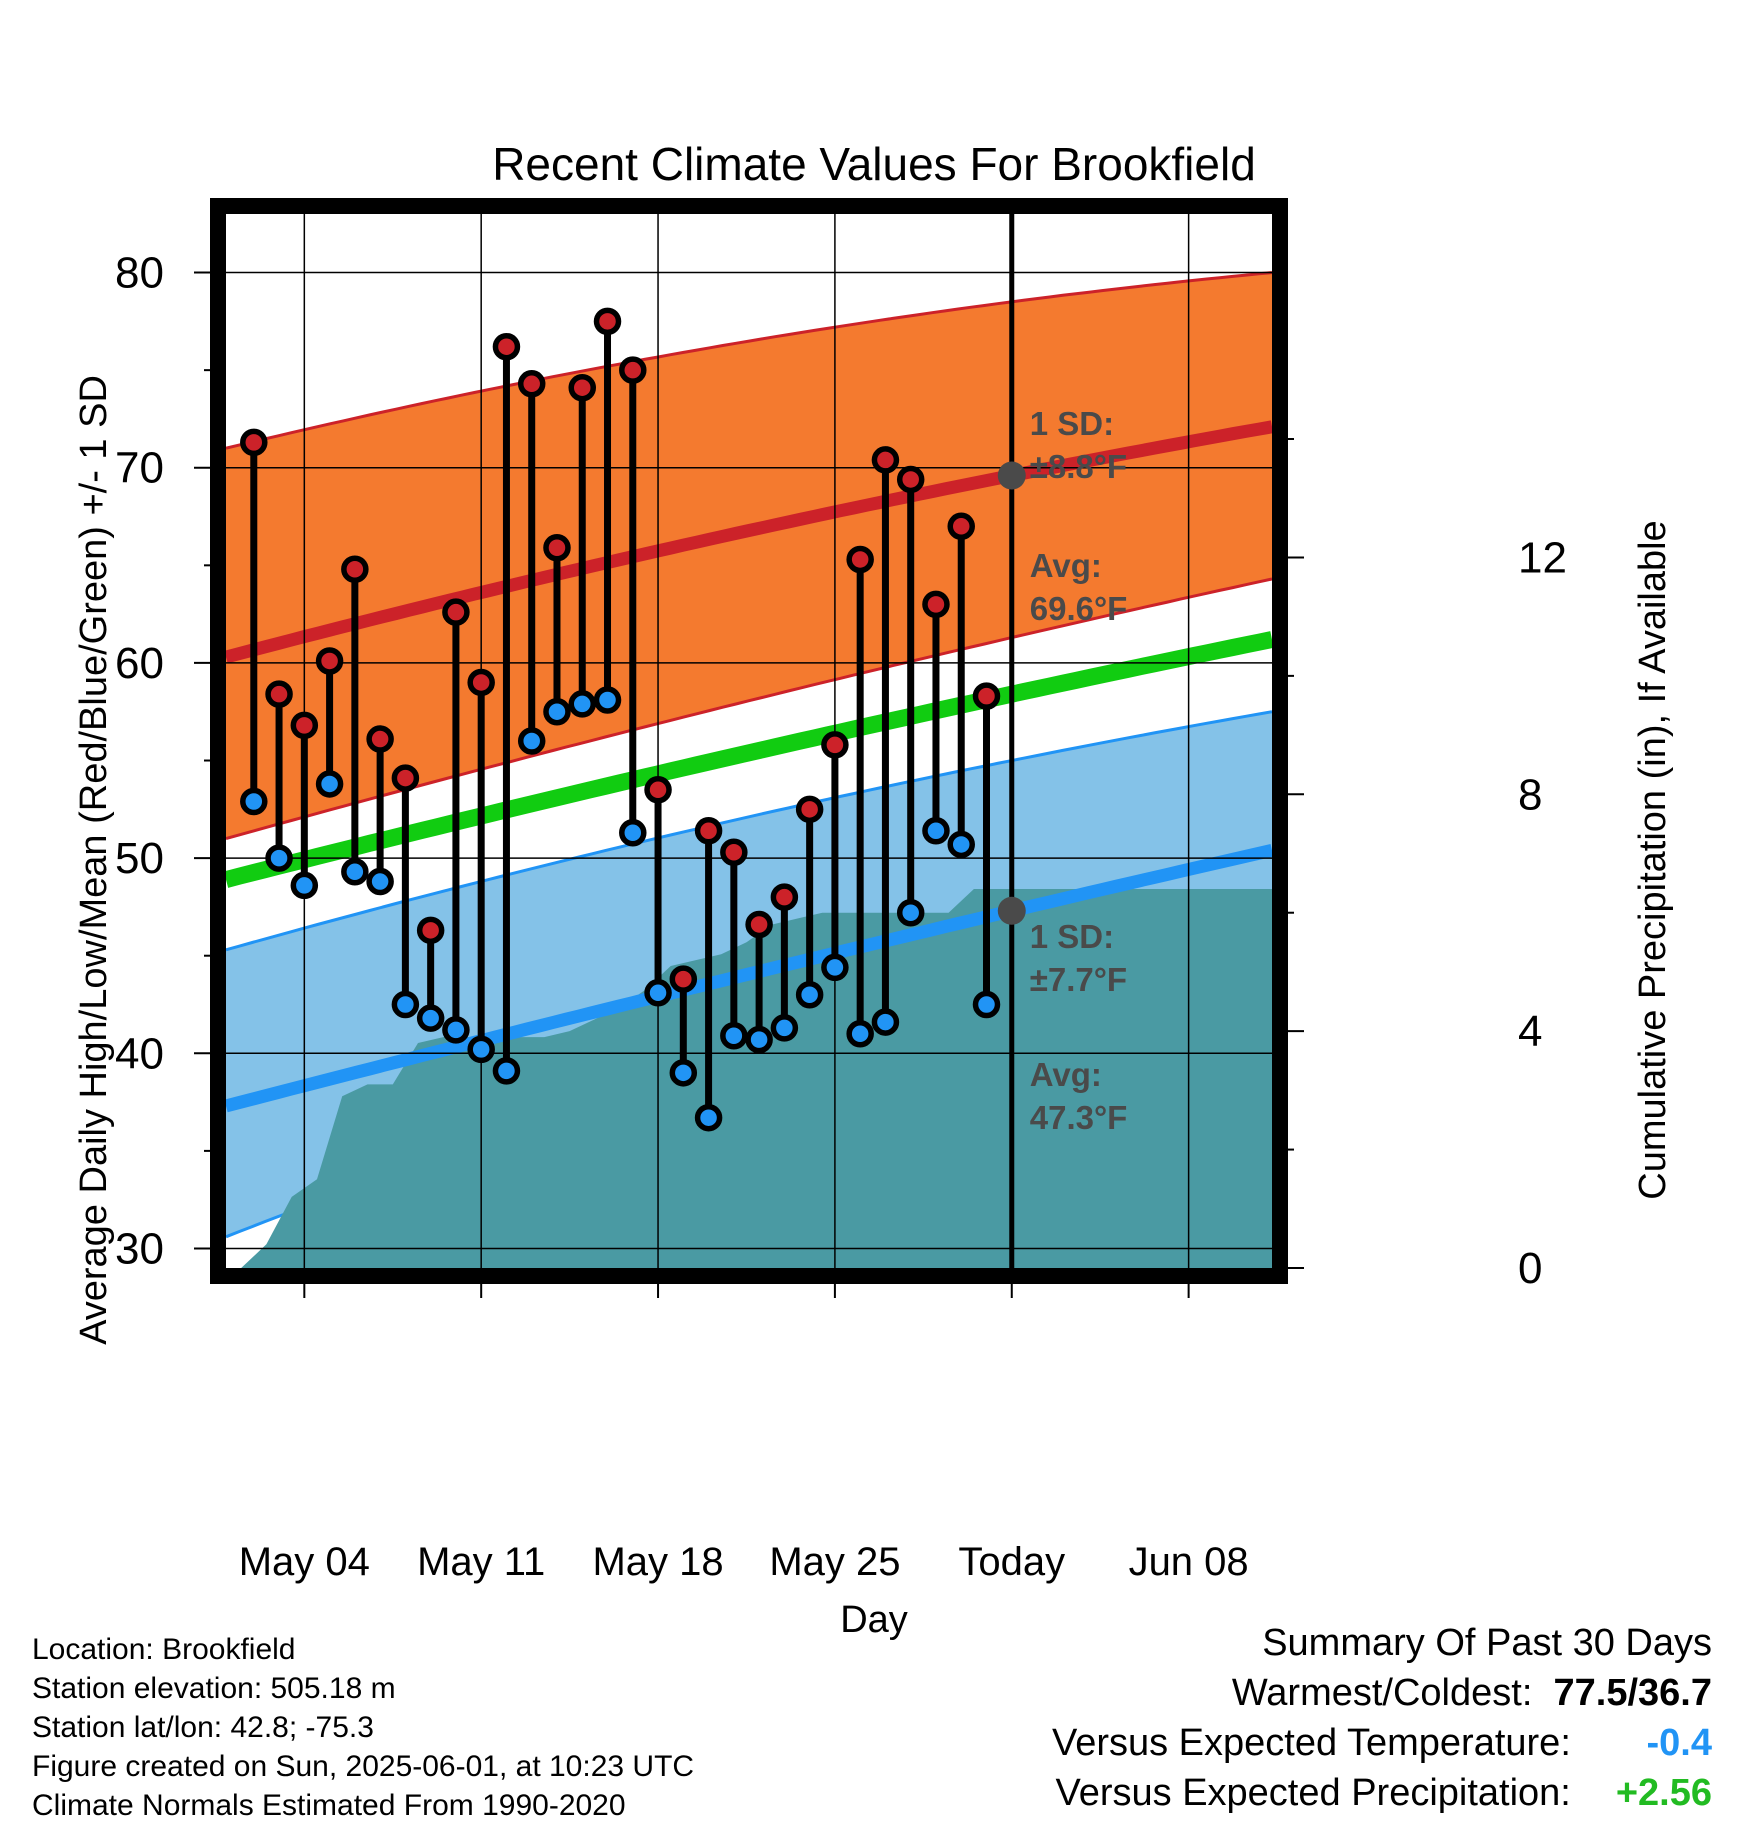 The height and width of the screenshot is (1828, 1748). What do you see at coordinates (874, 164) in the screenshot?
I see `chart-title: Recent Climate Values For Brookfield` at bounding box center [874, 164].